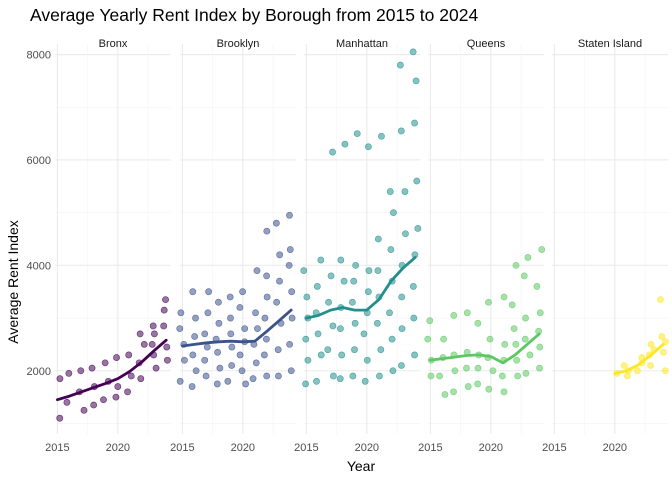  Describe the element at coordinates (361, 466) in the screenshot. I see `x-axis-label: Year` at that location.